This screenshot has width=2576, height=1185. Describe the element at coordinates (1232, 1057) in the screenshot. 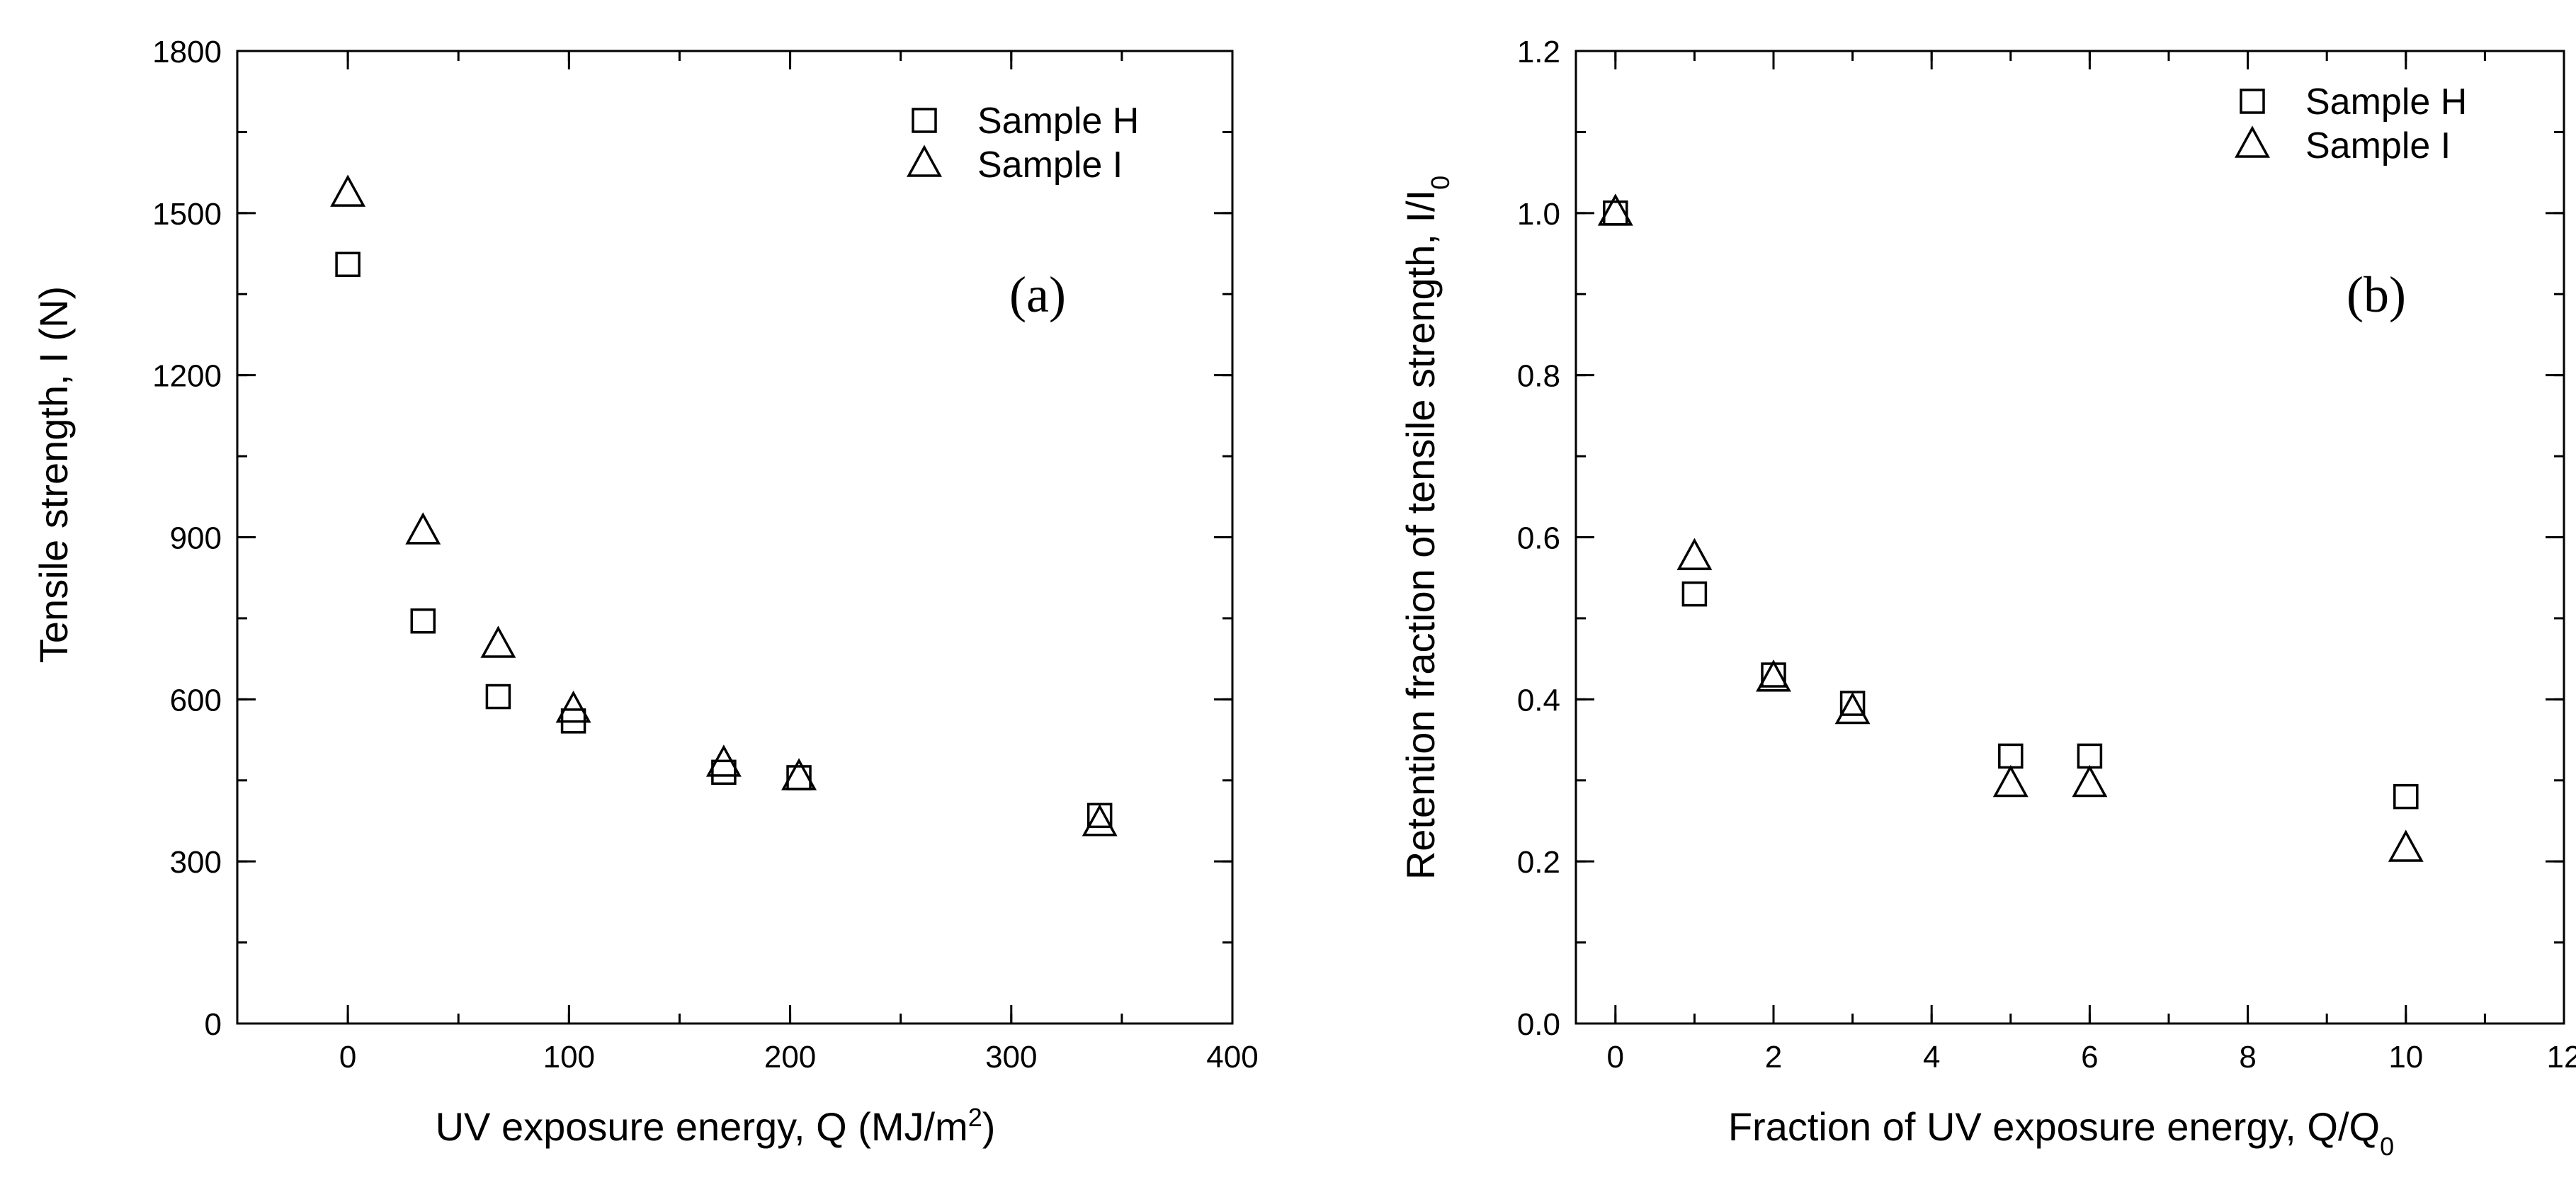

I see `panel-a-x-tick-label: 400` at that location.